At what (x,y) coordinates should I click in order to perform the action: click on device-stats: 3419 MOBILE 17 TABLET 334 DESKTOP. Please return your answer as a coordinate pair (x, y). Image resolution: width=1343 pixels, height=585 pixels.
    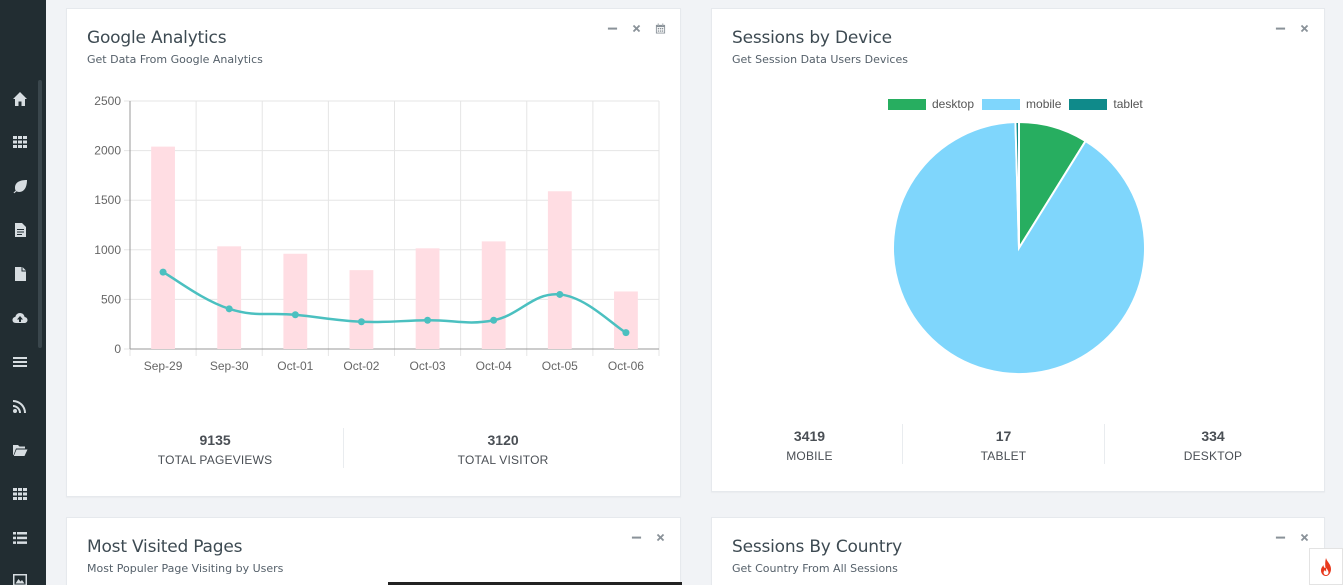
    Looking at the image, I should click on (1019, 444).